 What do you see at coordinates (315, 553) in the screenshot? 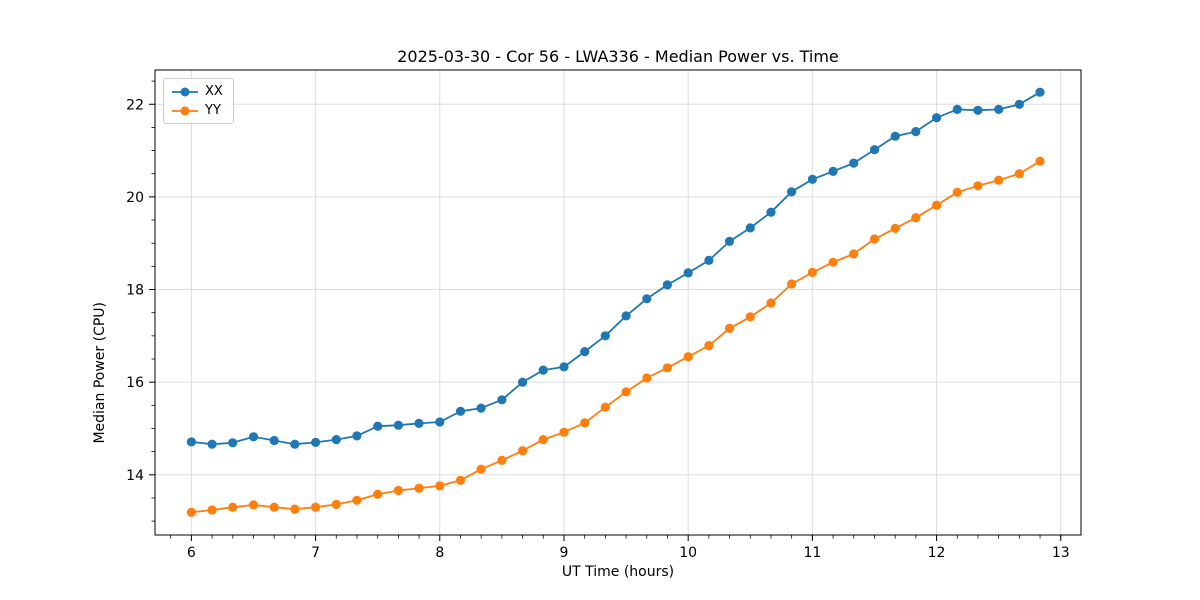
I see `x-tick-label: 7` at bounding box center [315, 553].